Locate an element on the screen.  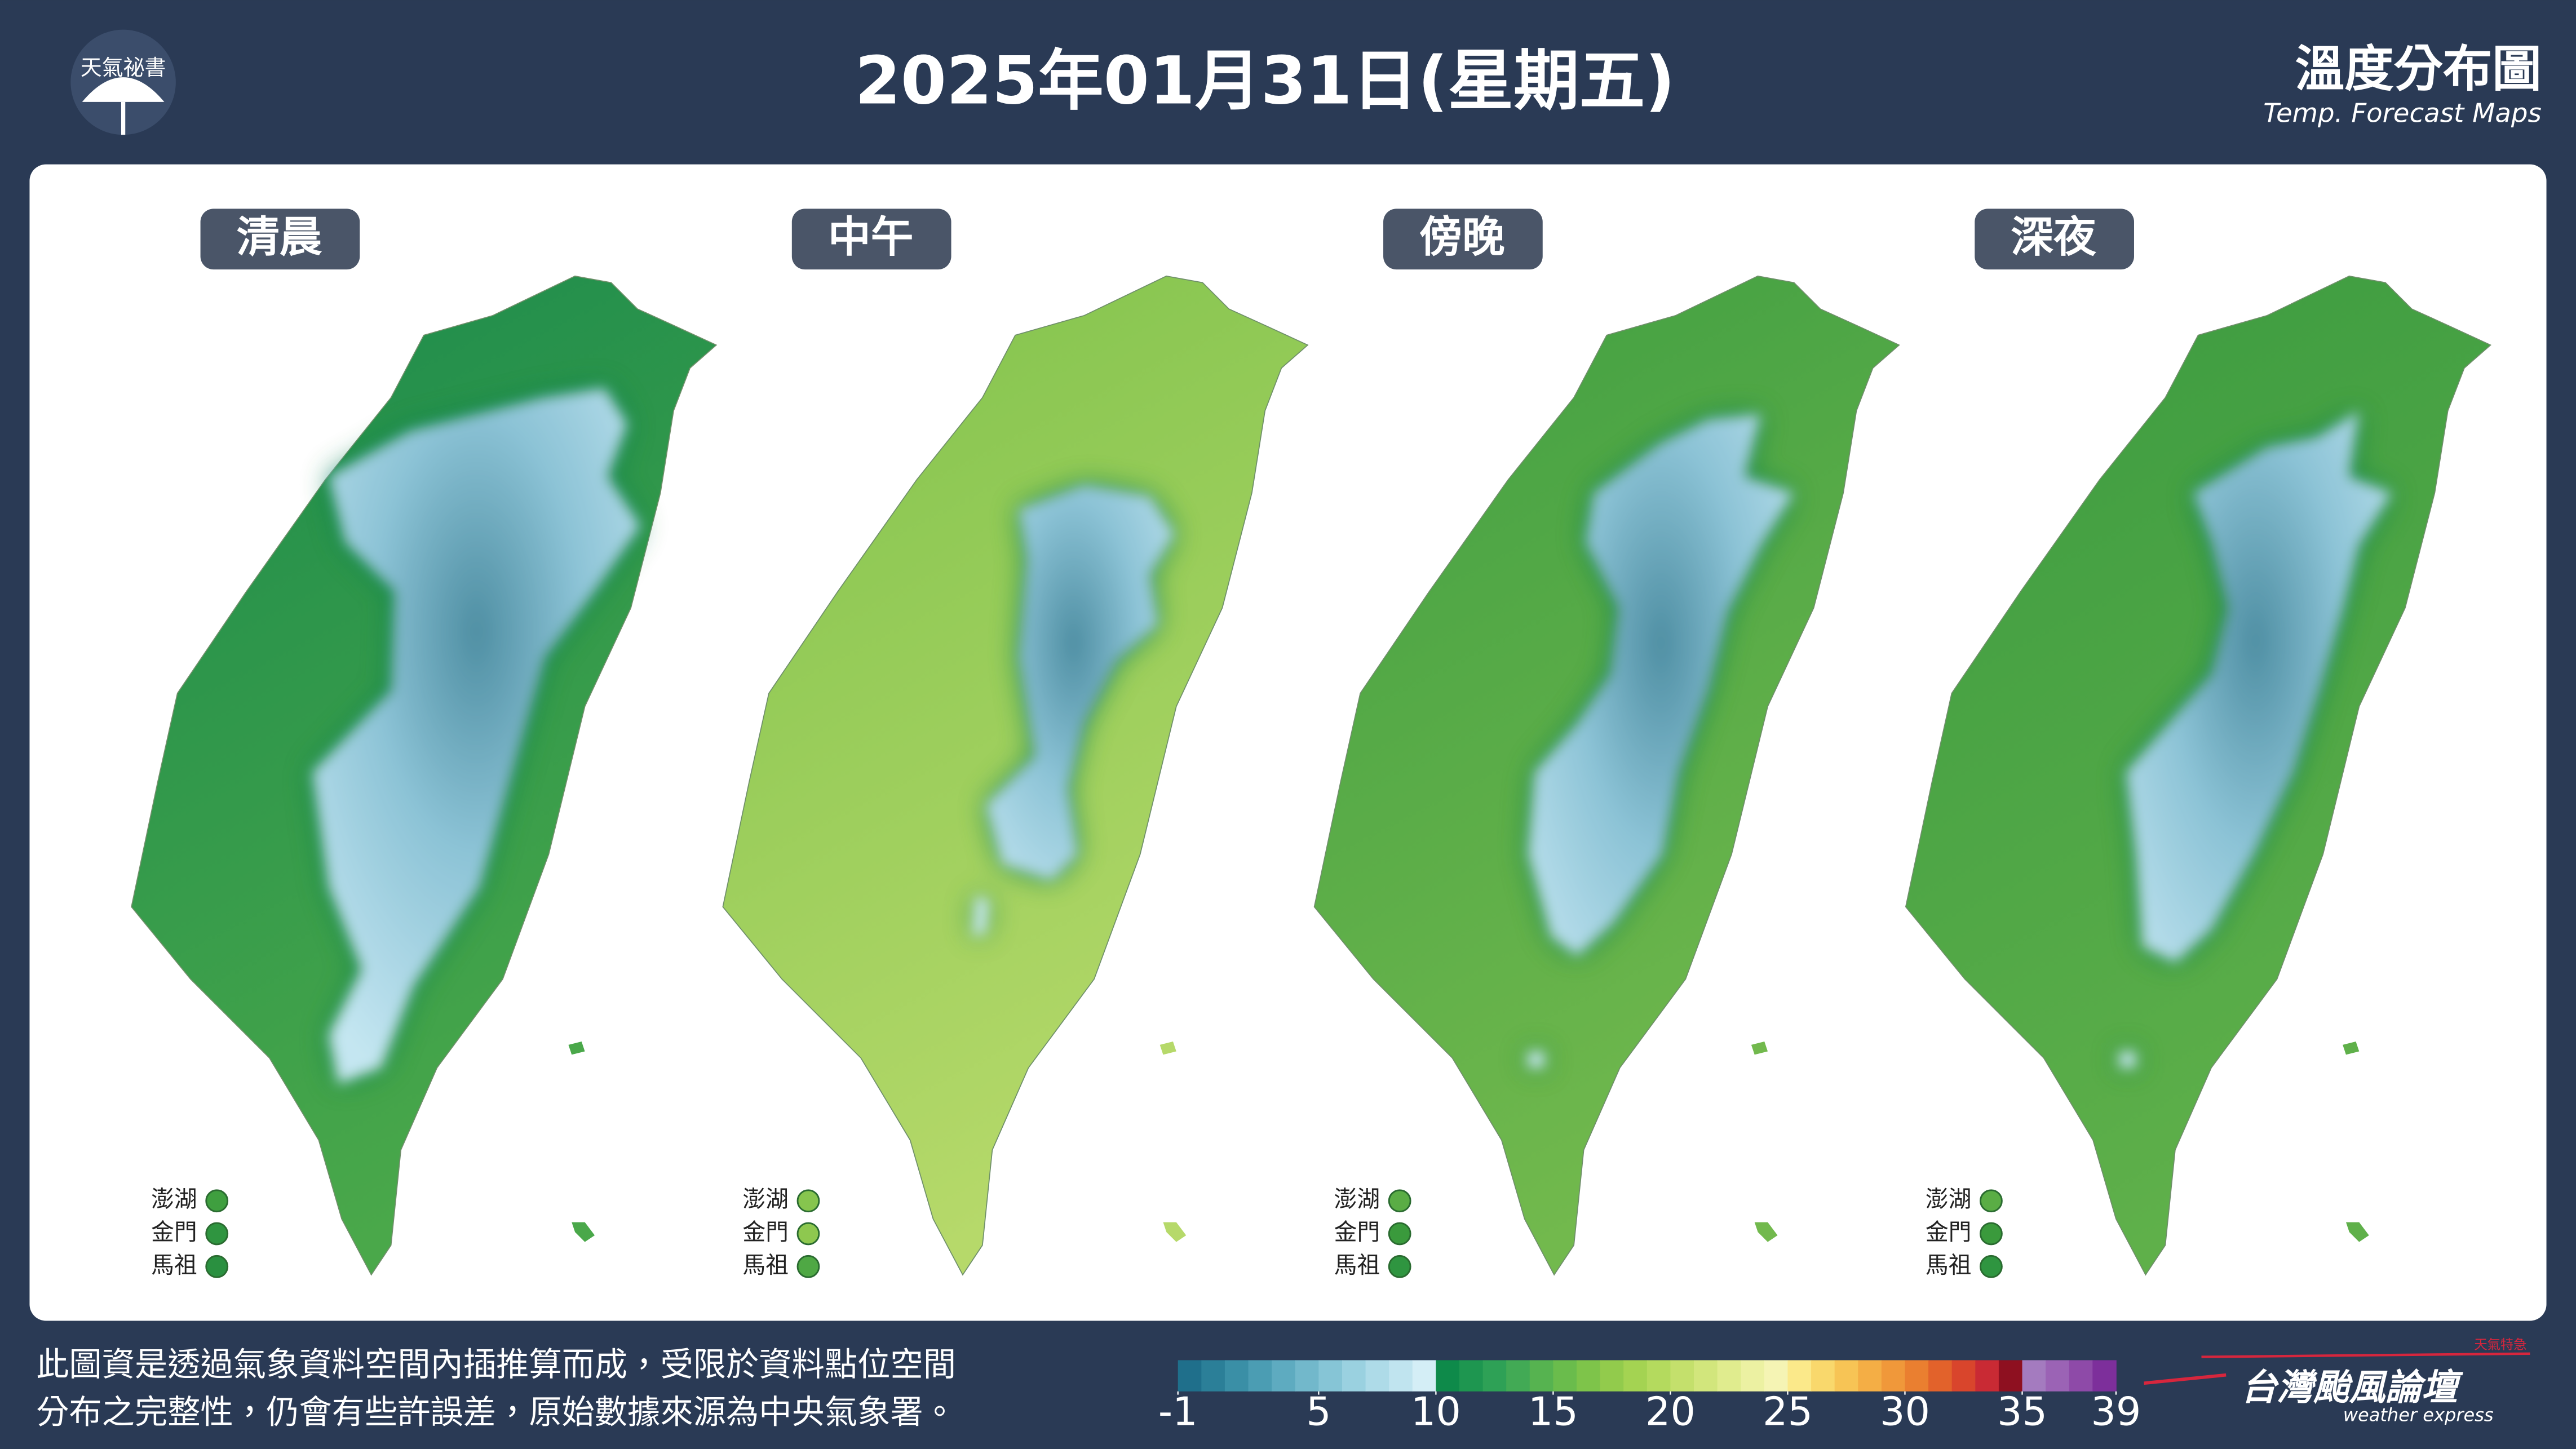
colorbar-tick-label: 5 is located at coordinates (1318, 1412).